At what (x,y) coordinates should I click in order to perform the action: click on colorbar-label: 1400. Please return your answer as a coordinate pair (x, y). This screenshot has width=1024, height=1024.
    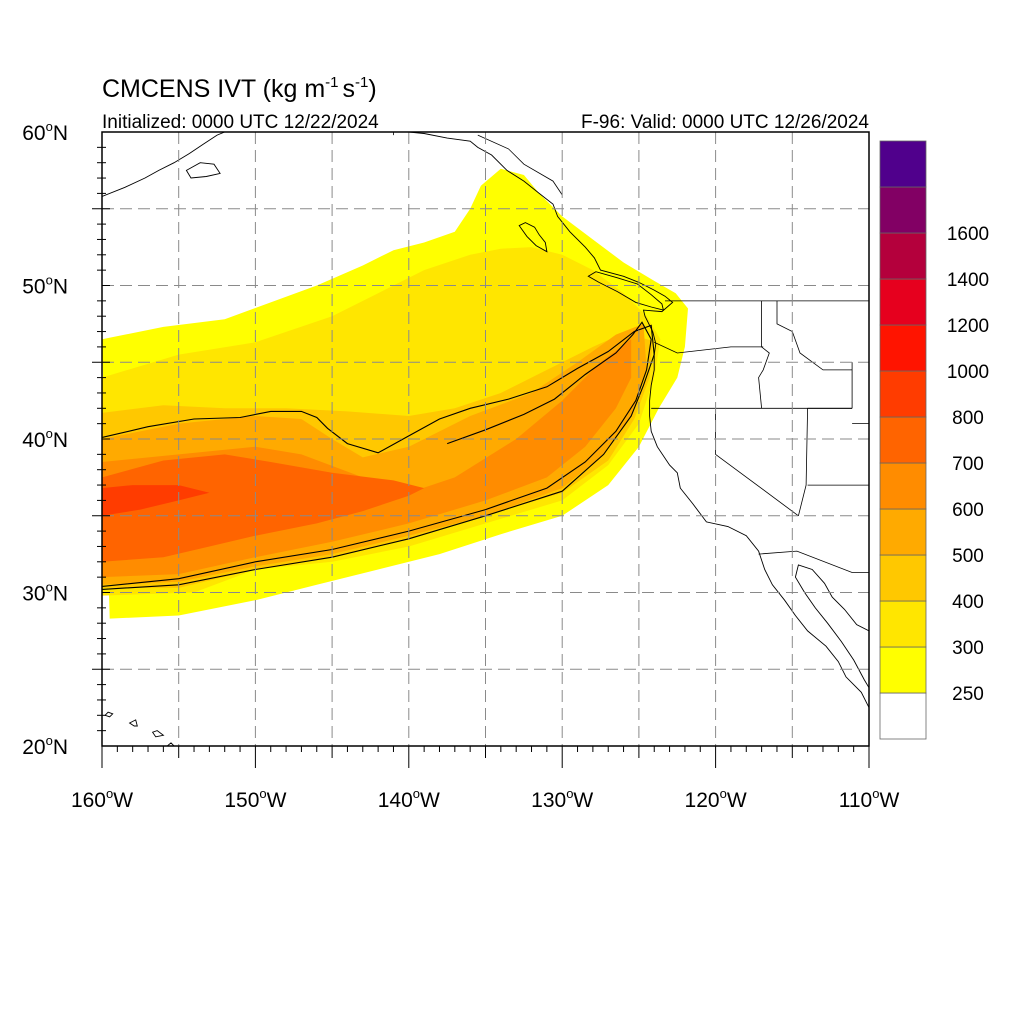
    Looking at the image, I should click on (968, 280).